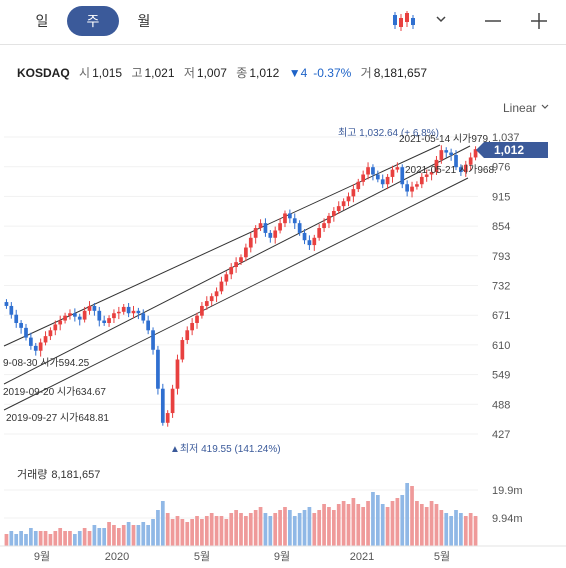 This screenshot has width=566, height=568. I want to click on y-tick-label: 793, so click(501, 257).